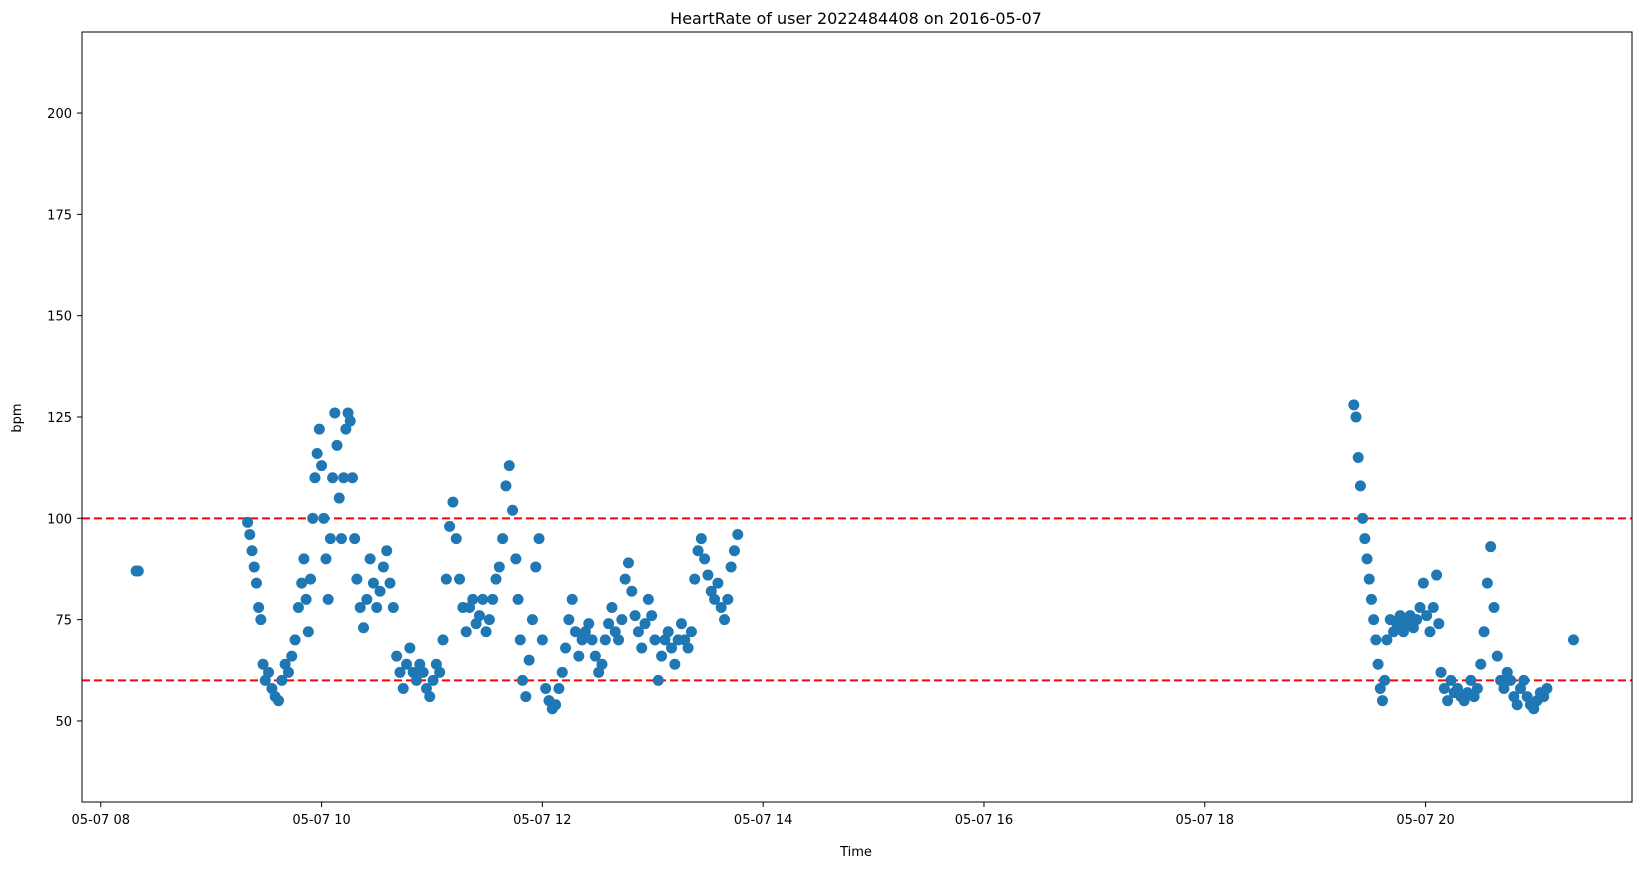 This screenshot has width=1641, height=871. What do you see at coordinates (59, 114) in the screenshot?
I see `y-tick-label: 200` at bounding box center [59, 114].